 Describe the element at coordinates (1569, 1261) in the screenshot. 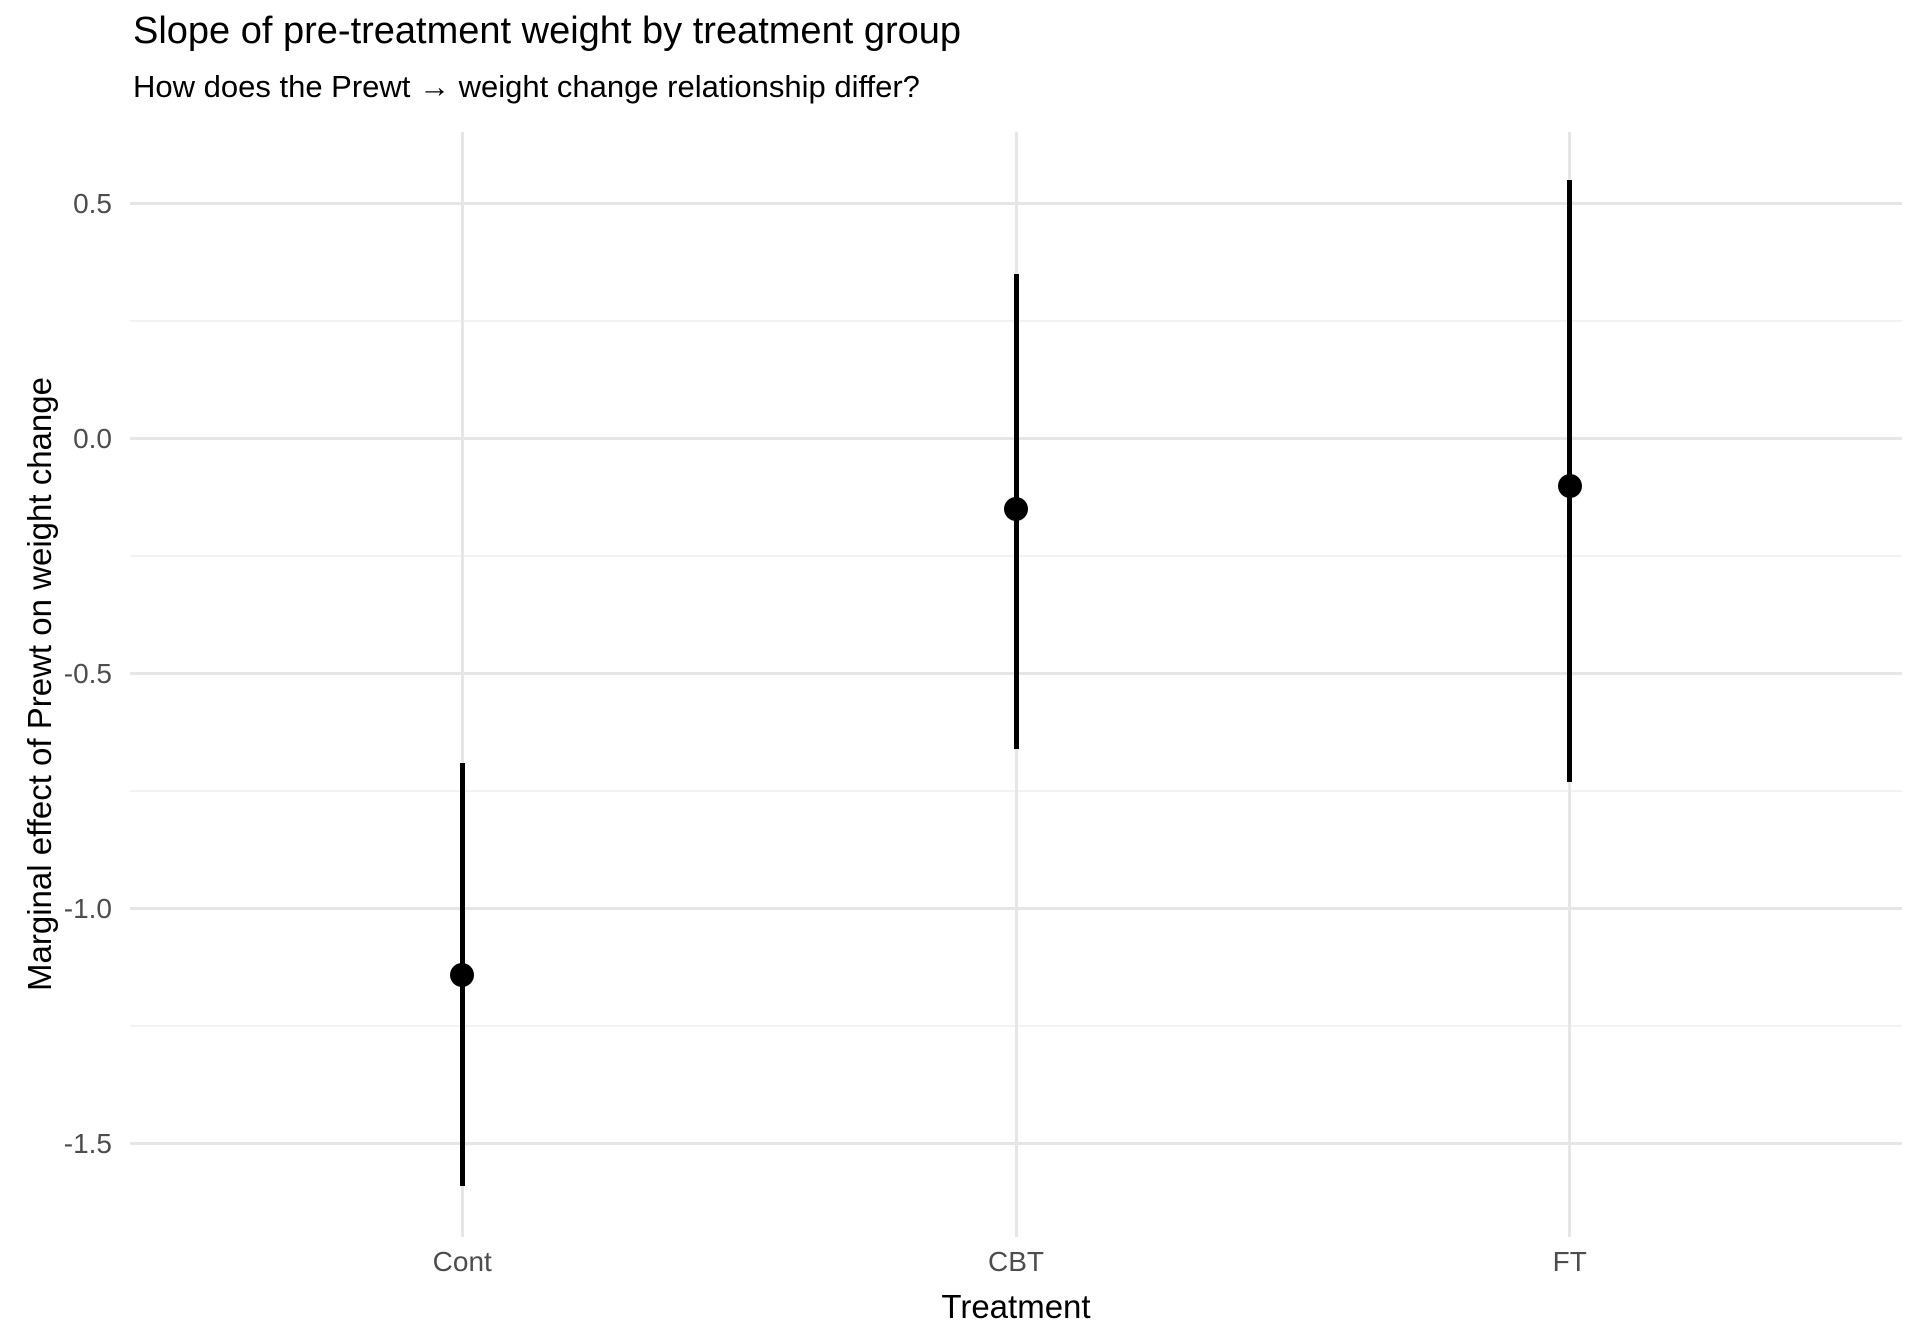

I see `x-tick-label: FT` at that location.